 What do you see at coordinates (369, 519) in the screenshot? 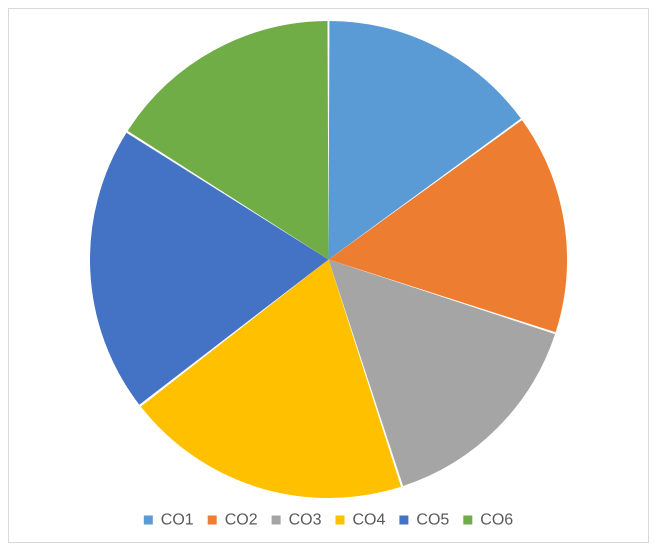
I see `legend-label: CO4` at bounding box center [369, 519].